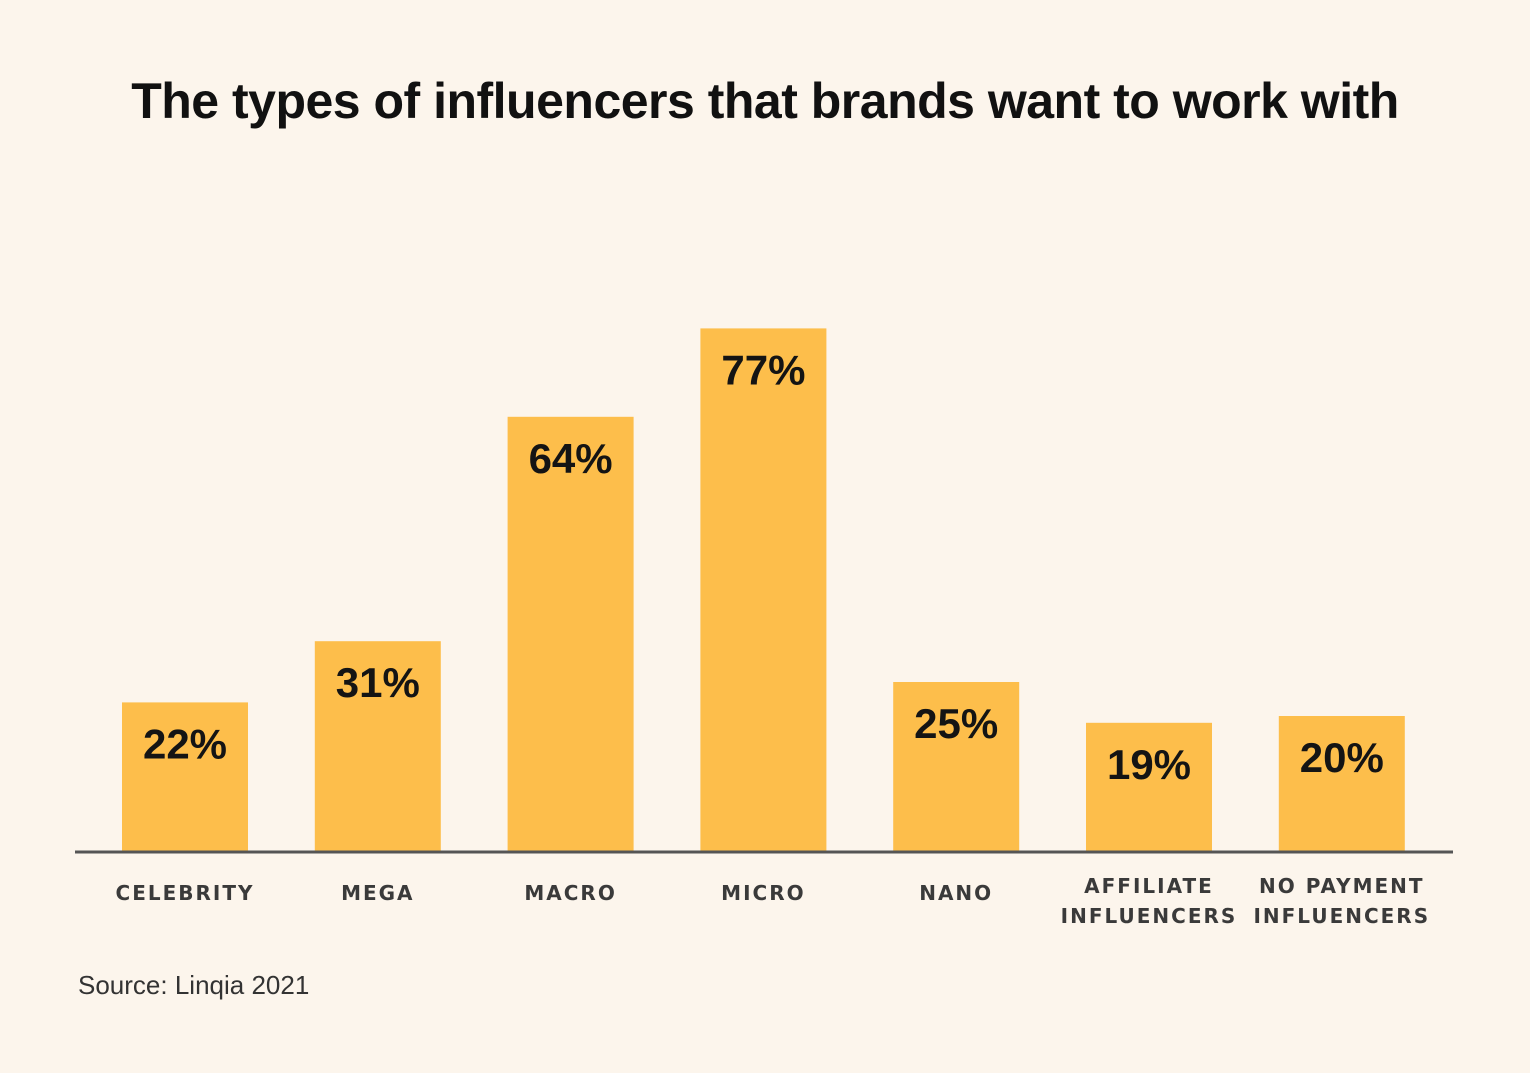 This screenshot has height=1073, width=1530. I want to click on source-note: Source: Linqia 2021, so click(194, 985).